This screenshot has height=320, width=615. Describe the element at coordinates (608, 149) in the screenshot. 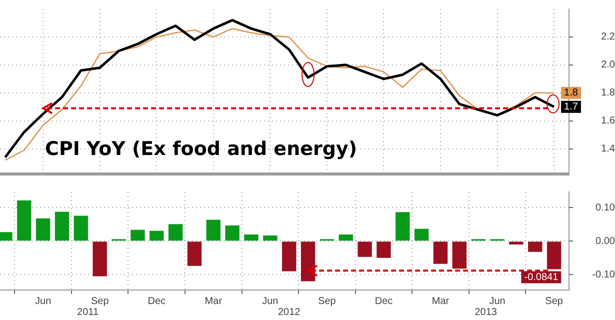

I see `y-tick-label: 1.4` at that location.